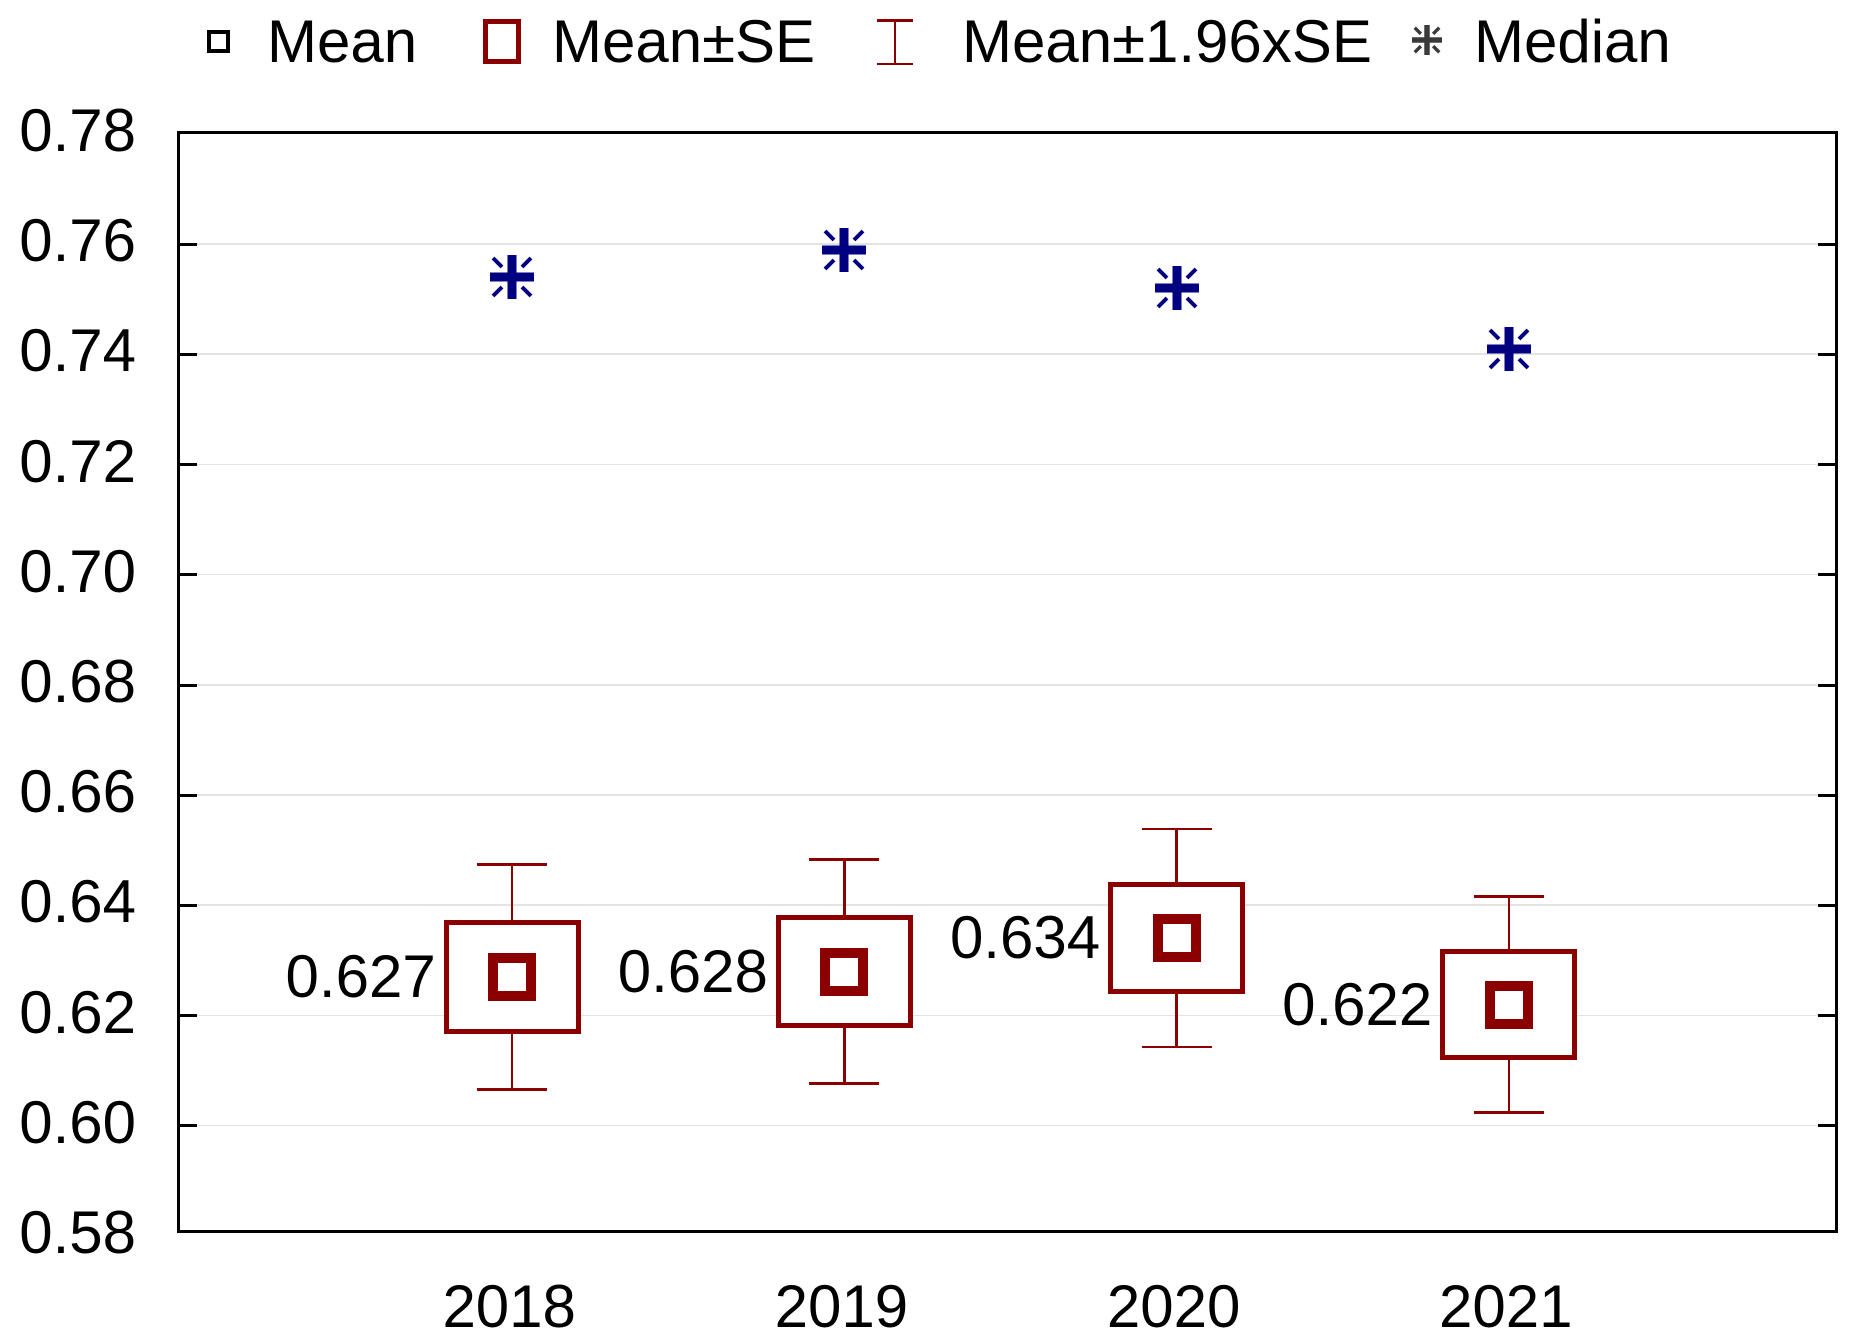 The image size is (1860, 1344). I want to click on y-axis-label: 0.64, so click(77, 902).